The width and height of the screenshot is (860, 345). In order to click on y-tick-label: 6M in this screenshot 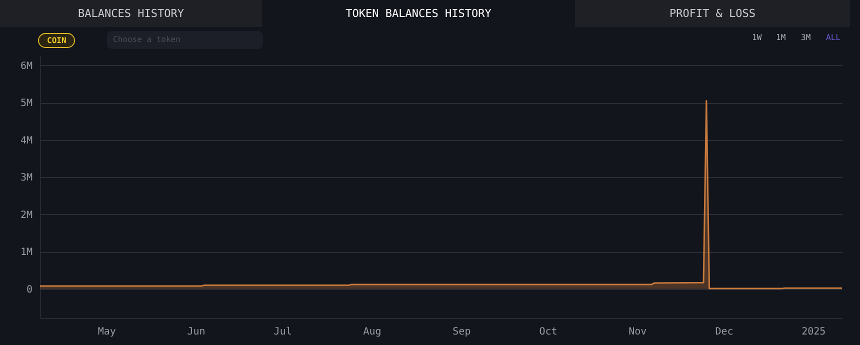, I will do `click(26, 66)`.